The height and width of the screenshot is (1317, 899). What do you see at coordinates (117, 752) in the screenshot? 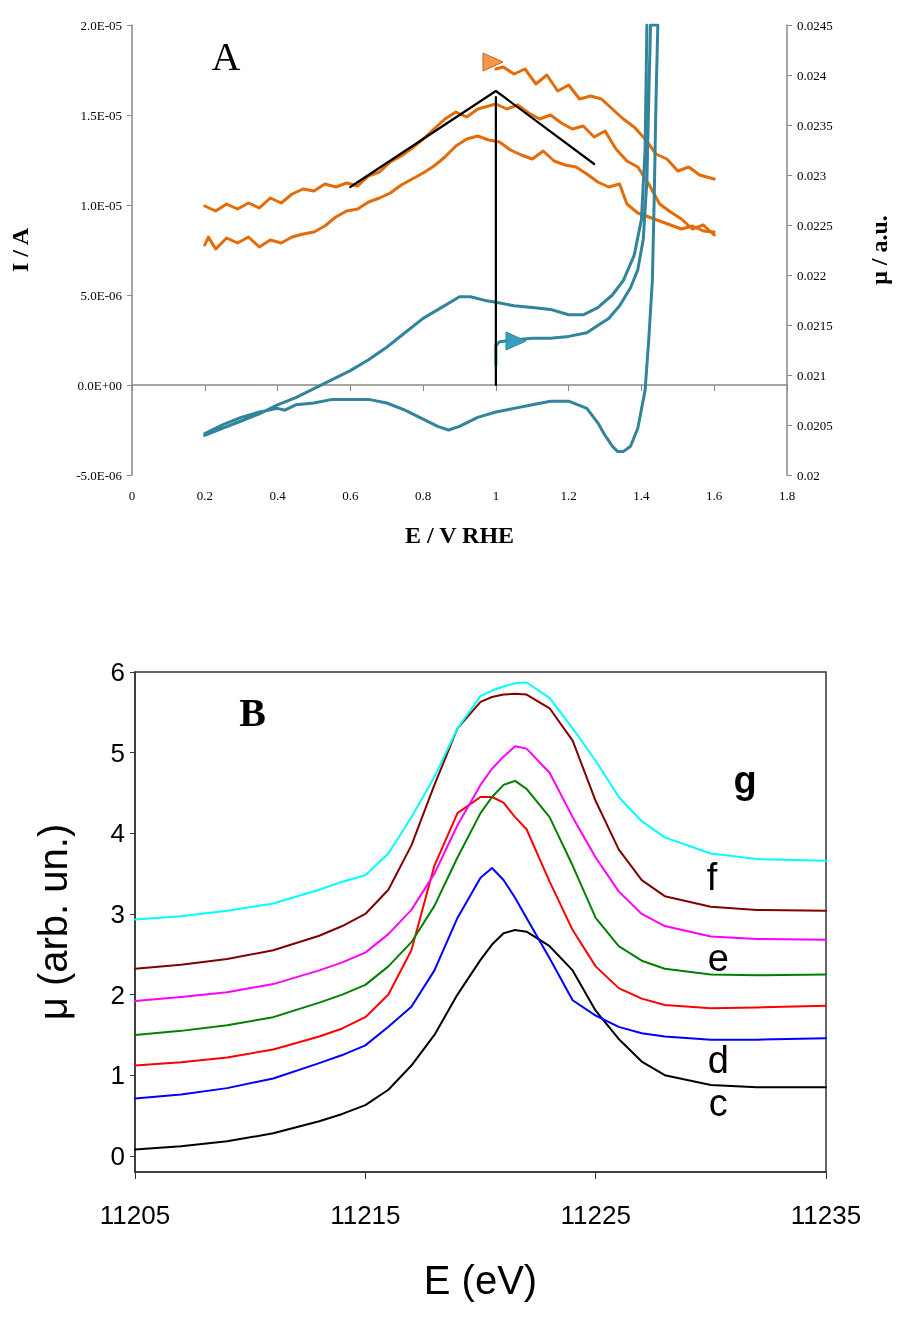
I see `y-tick-label: 5` at bounding box center [117, 752].